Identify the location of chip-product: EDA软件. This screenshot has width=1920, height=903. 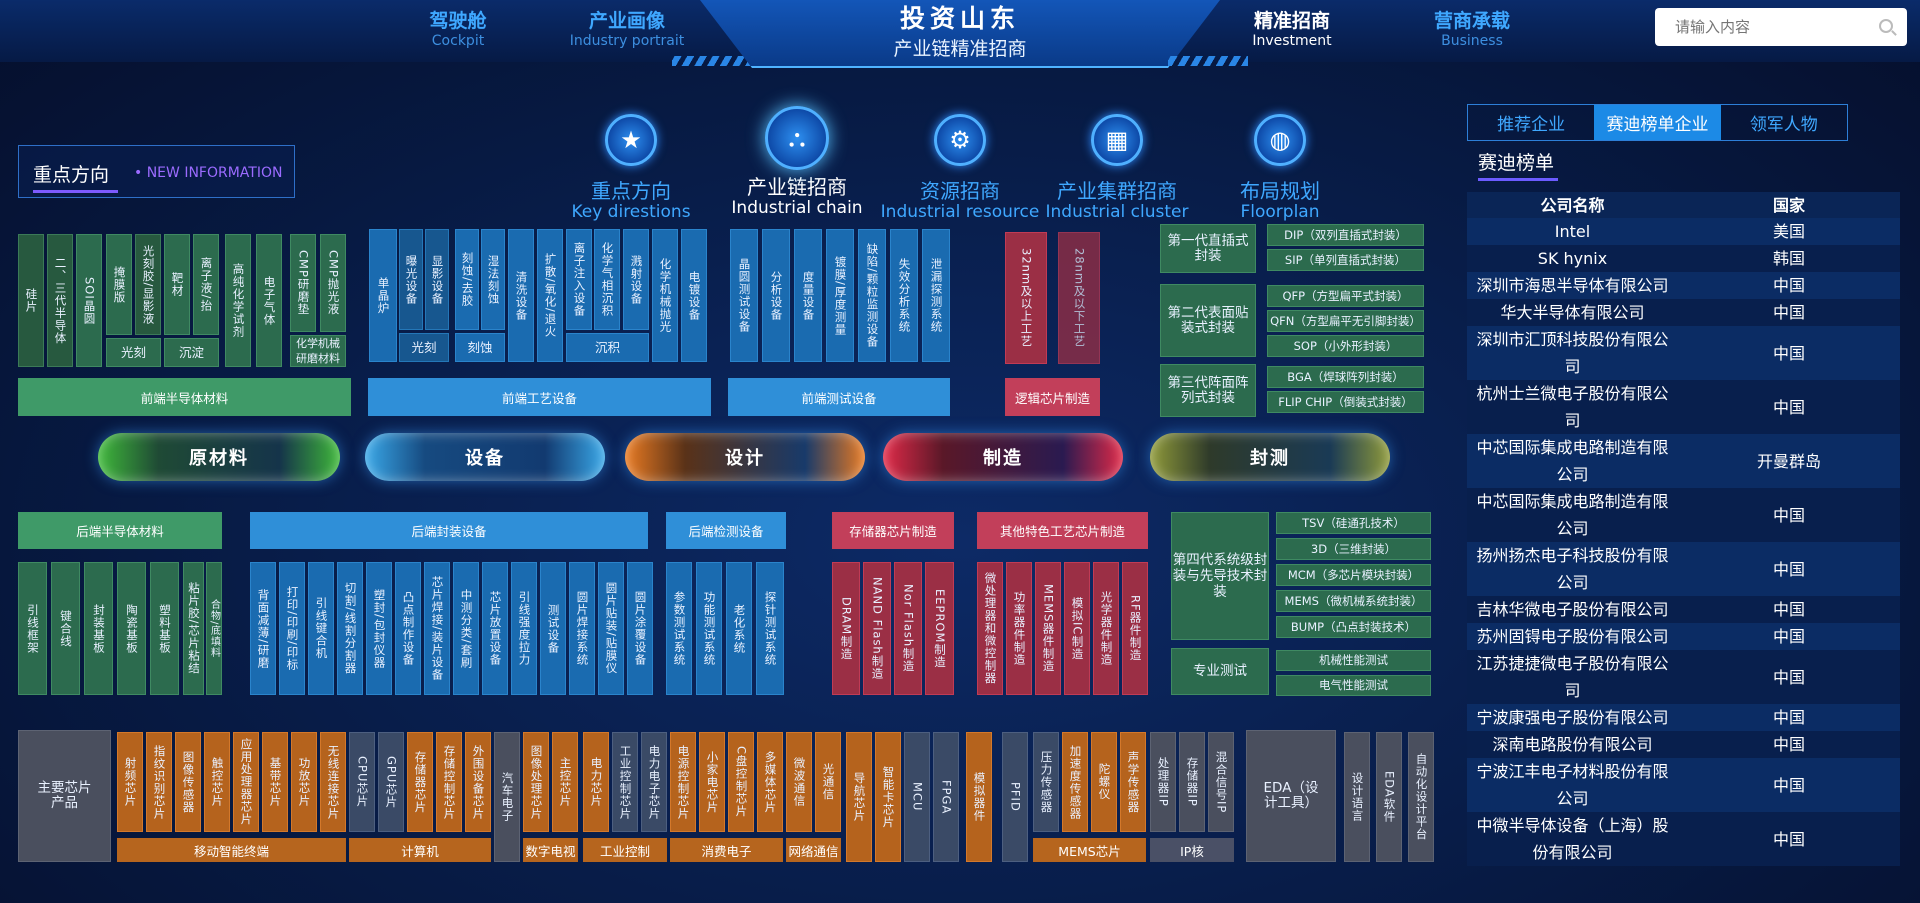
(1389, 797).